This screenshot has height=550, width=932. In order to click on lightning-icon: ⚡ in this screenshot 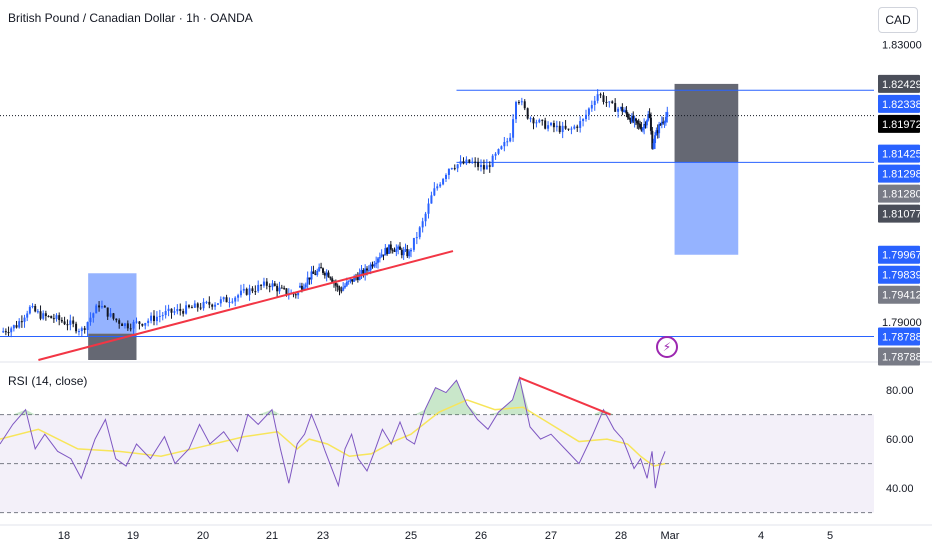, I will do `click(667, 347)`.